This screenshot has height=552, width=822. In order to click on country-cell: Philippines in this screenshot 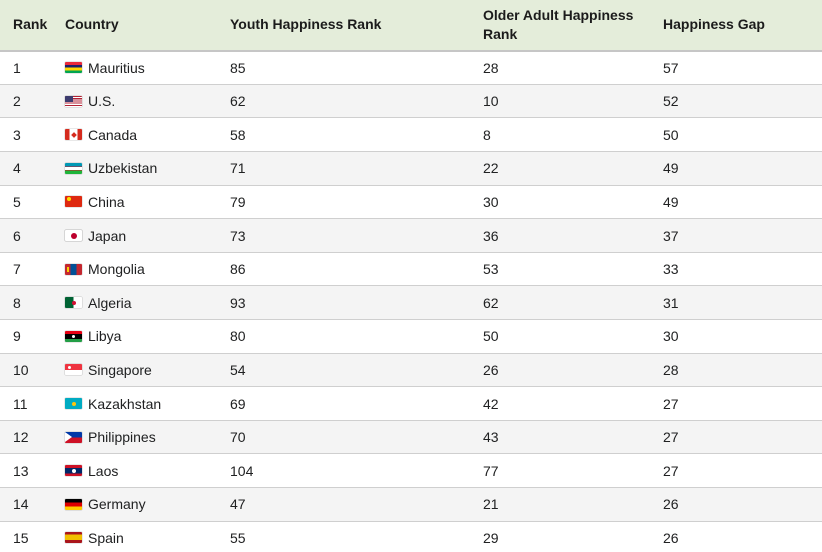, I will do `click(134, 437)`.